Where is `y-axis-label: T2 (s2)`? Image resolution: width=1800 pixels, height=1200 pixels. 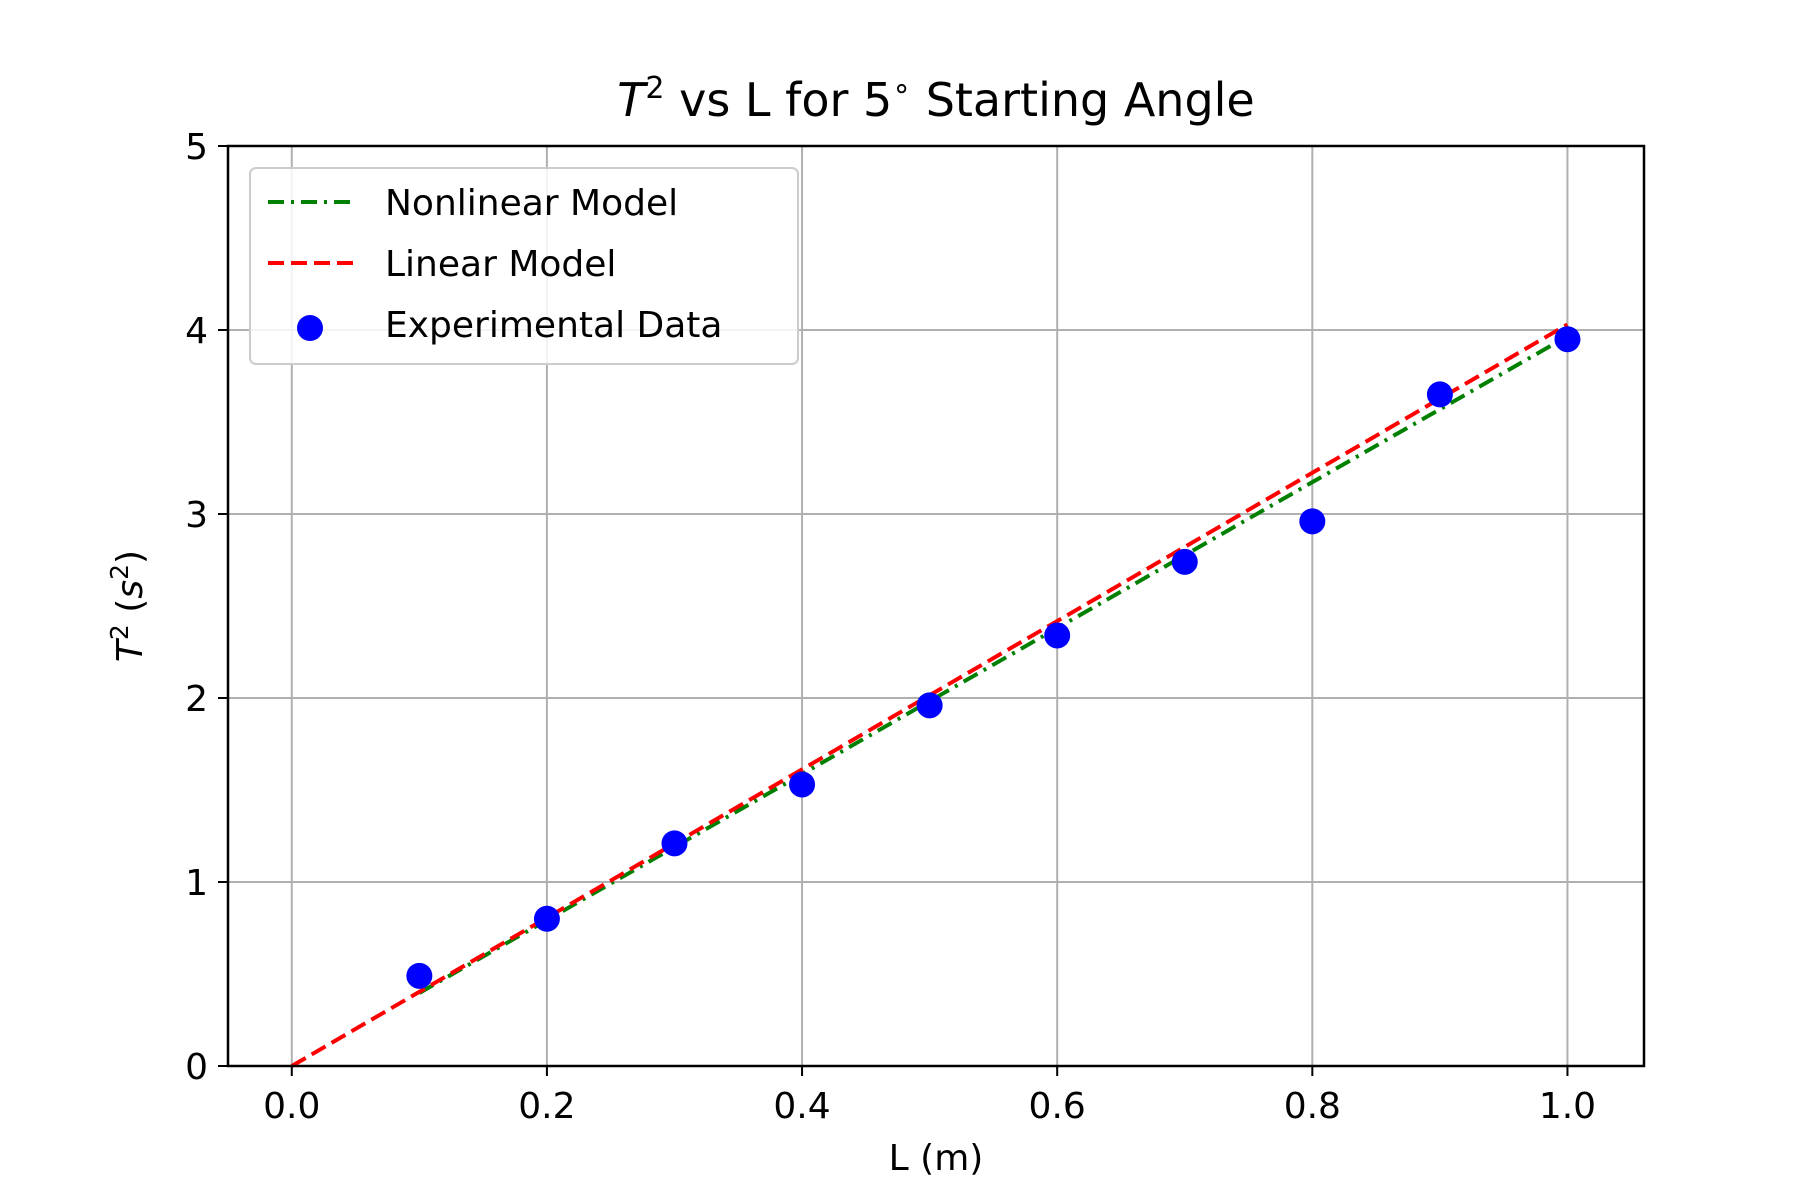 y-axis-label: T2 (s2) is located at coordinates (128, 606).